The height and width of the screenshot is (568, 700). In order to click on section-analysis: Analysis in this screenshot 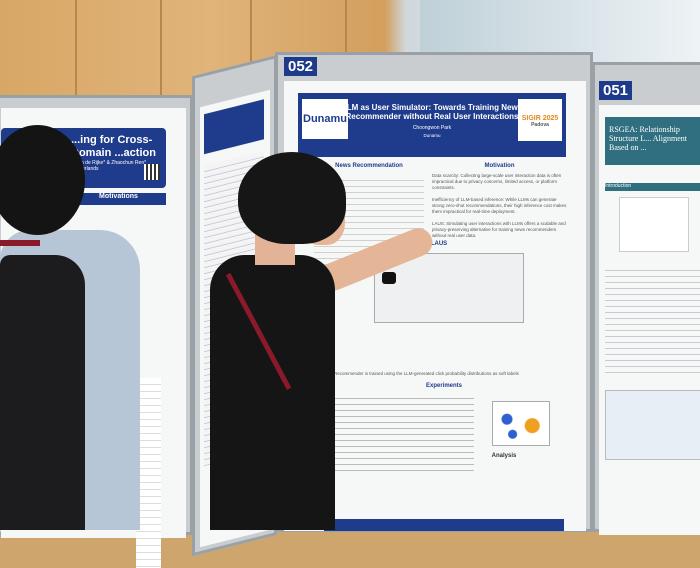, I will do `click(504, 456)`.